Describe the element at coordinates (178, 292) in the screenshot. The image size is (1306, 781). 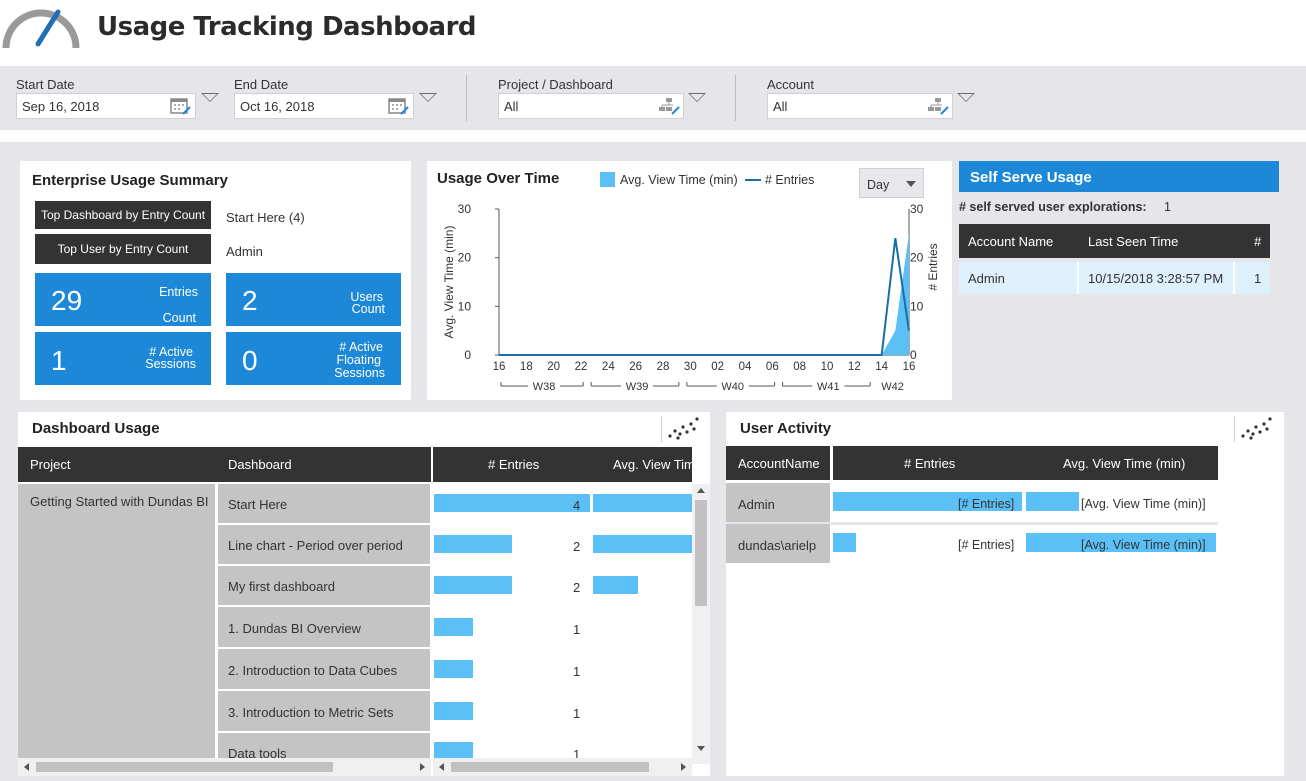
I see `entries-count-label: Entries` at that location.